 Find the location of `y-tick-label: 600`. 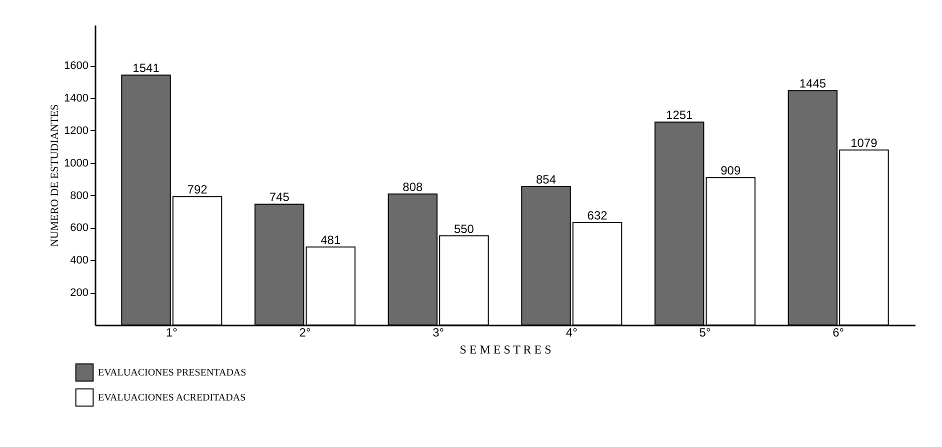

y-tick-label: 600 is located at coordinates (79, 228).